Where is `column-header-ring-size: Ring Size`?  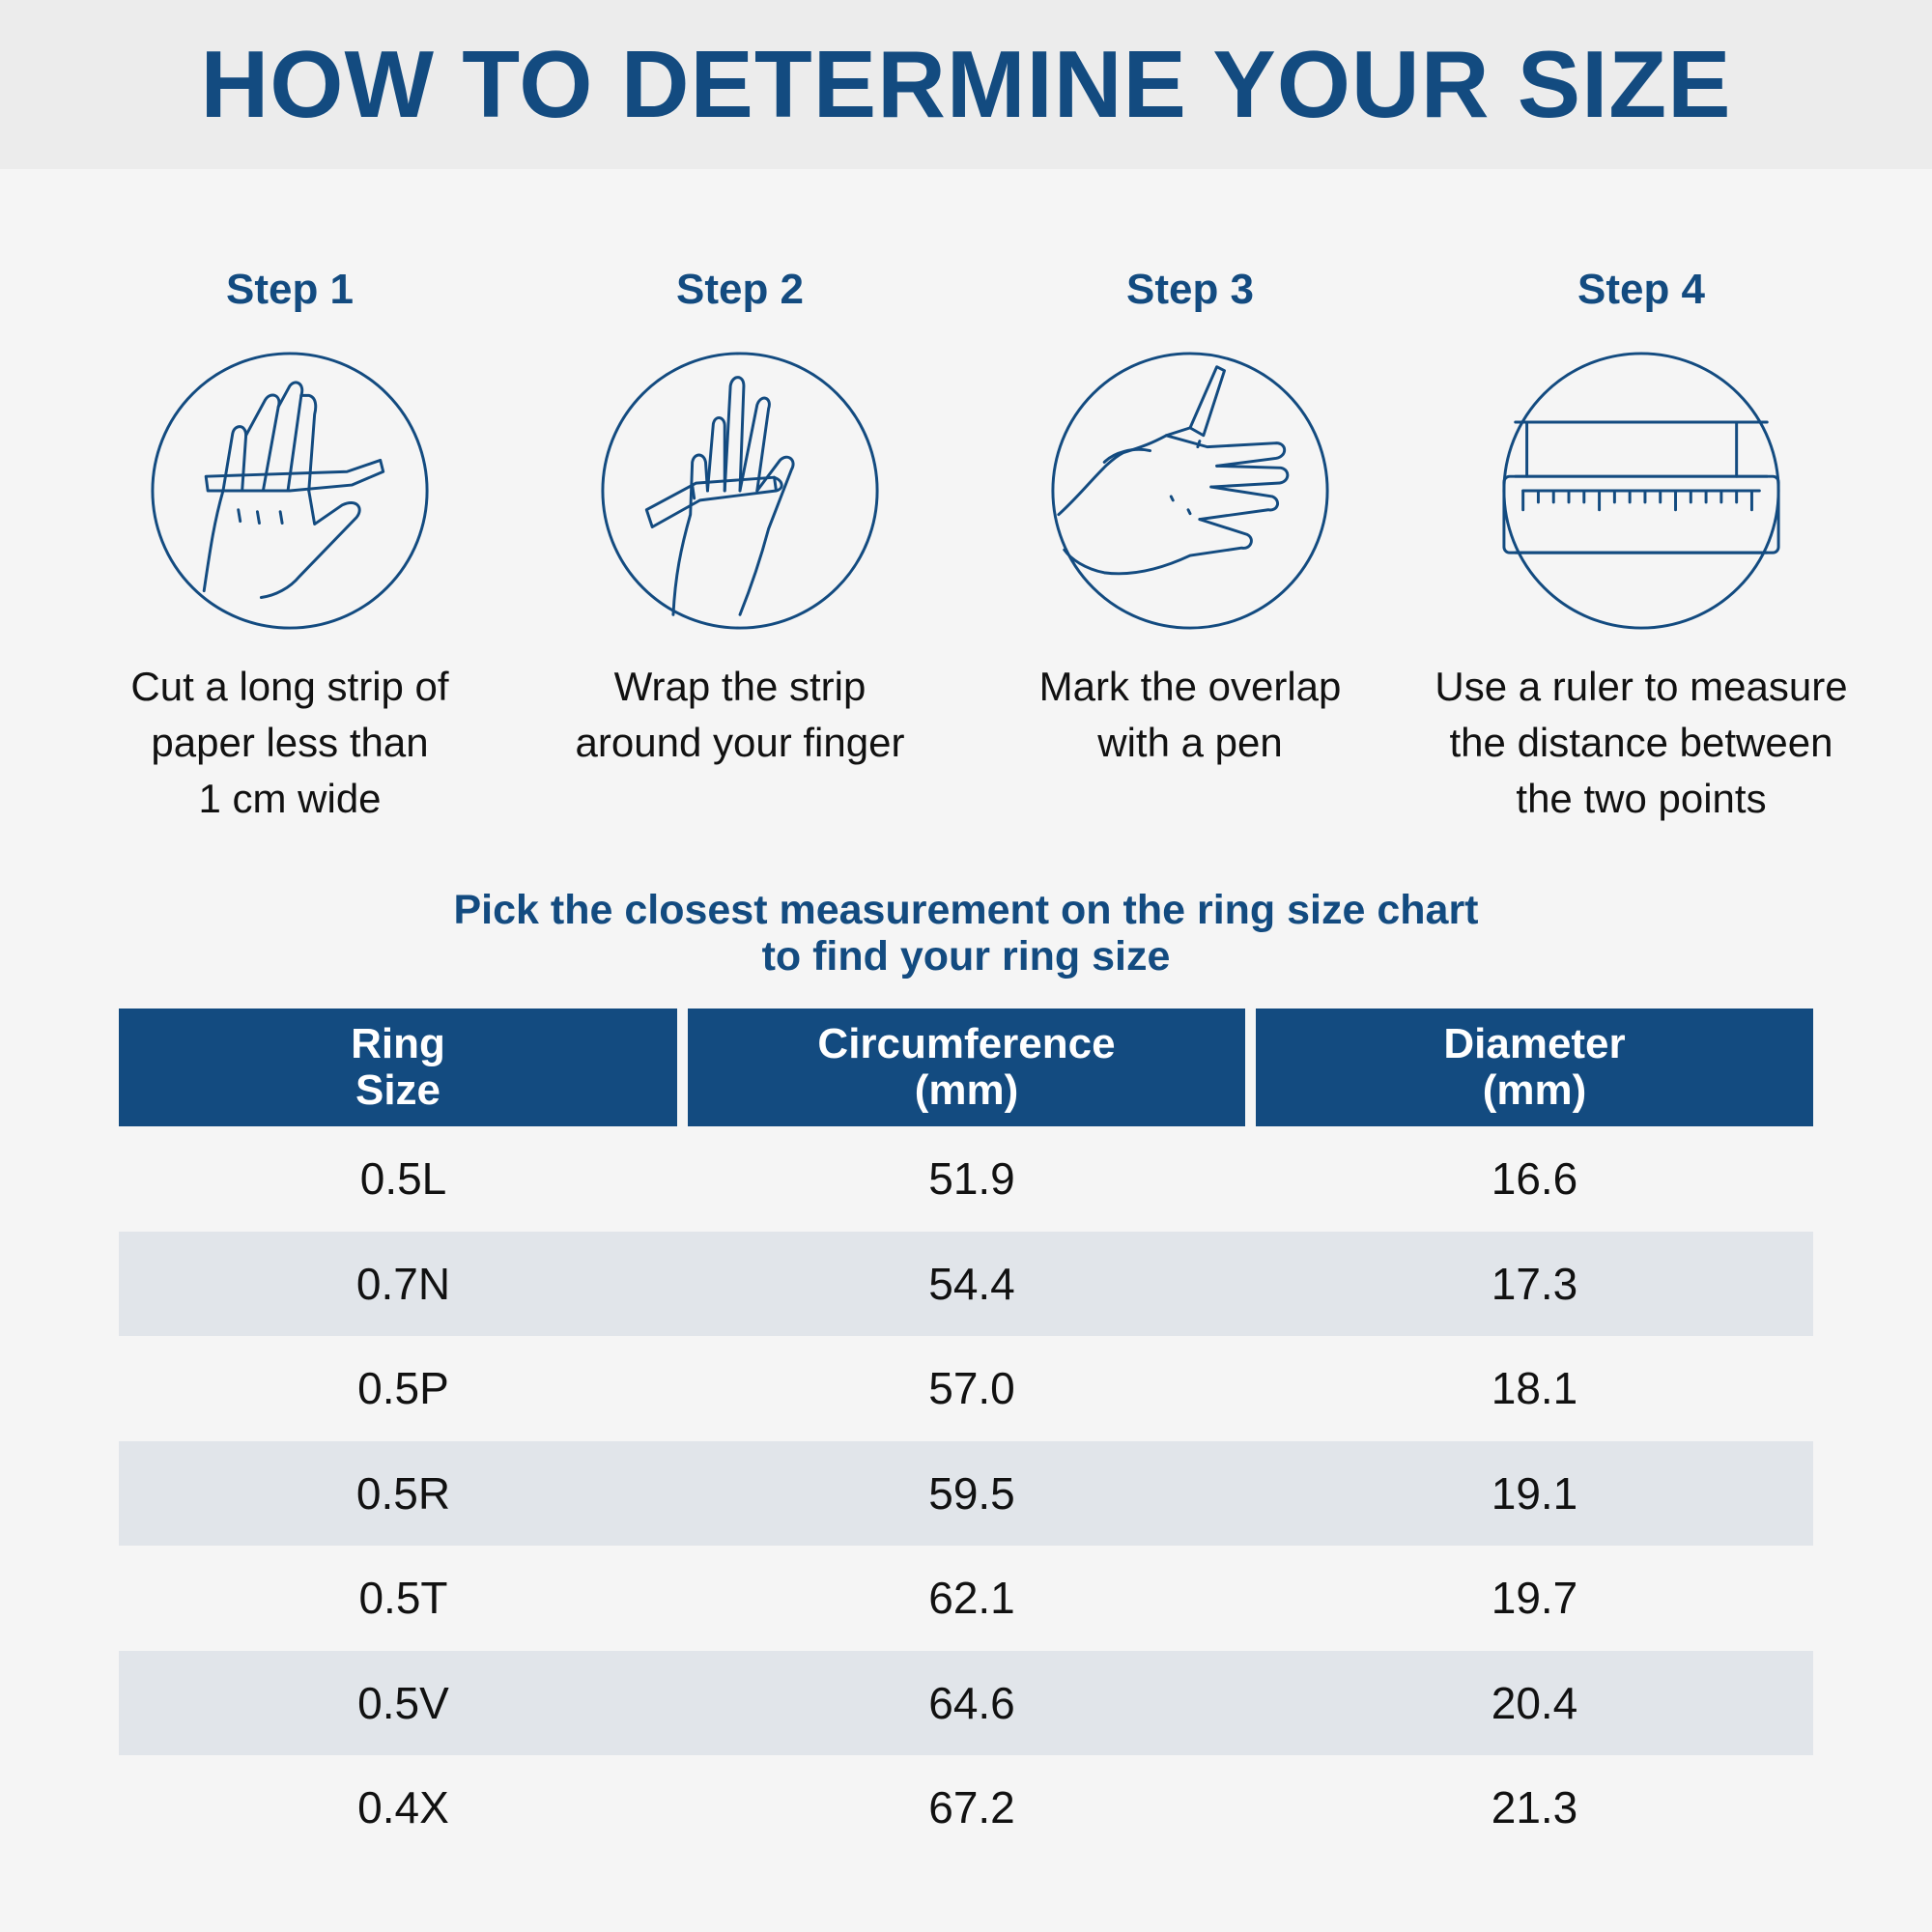
column-header-ring-size: Ring Size is located at coordinates (398, 1067).